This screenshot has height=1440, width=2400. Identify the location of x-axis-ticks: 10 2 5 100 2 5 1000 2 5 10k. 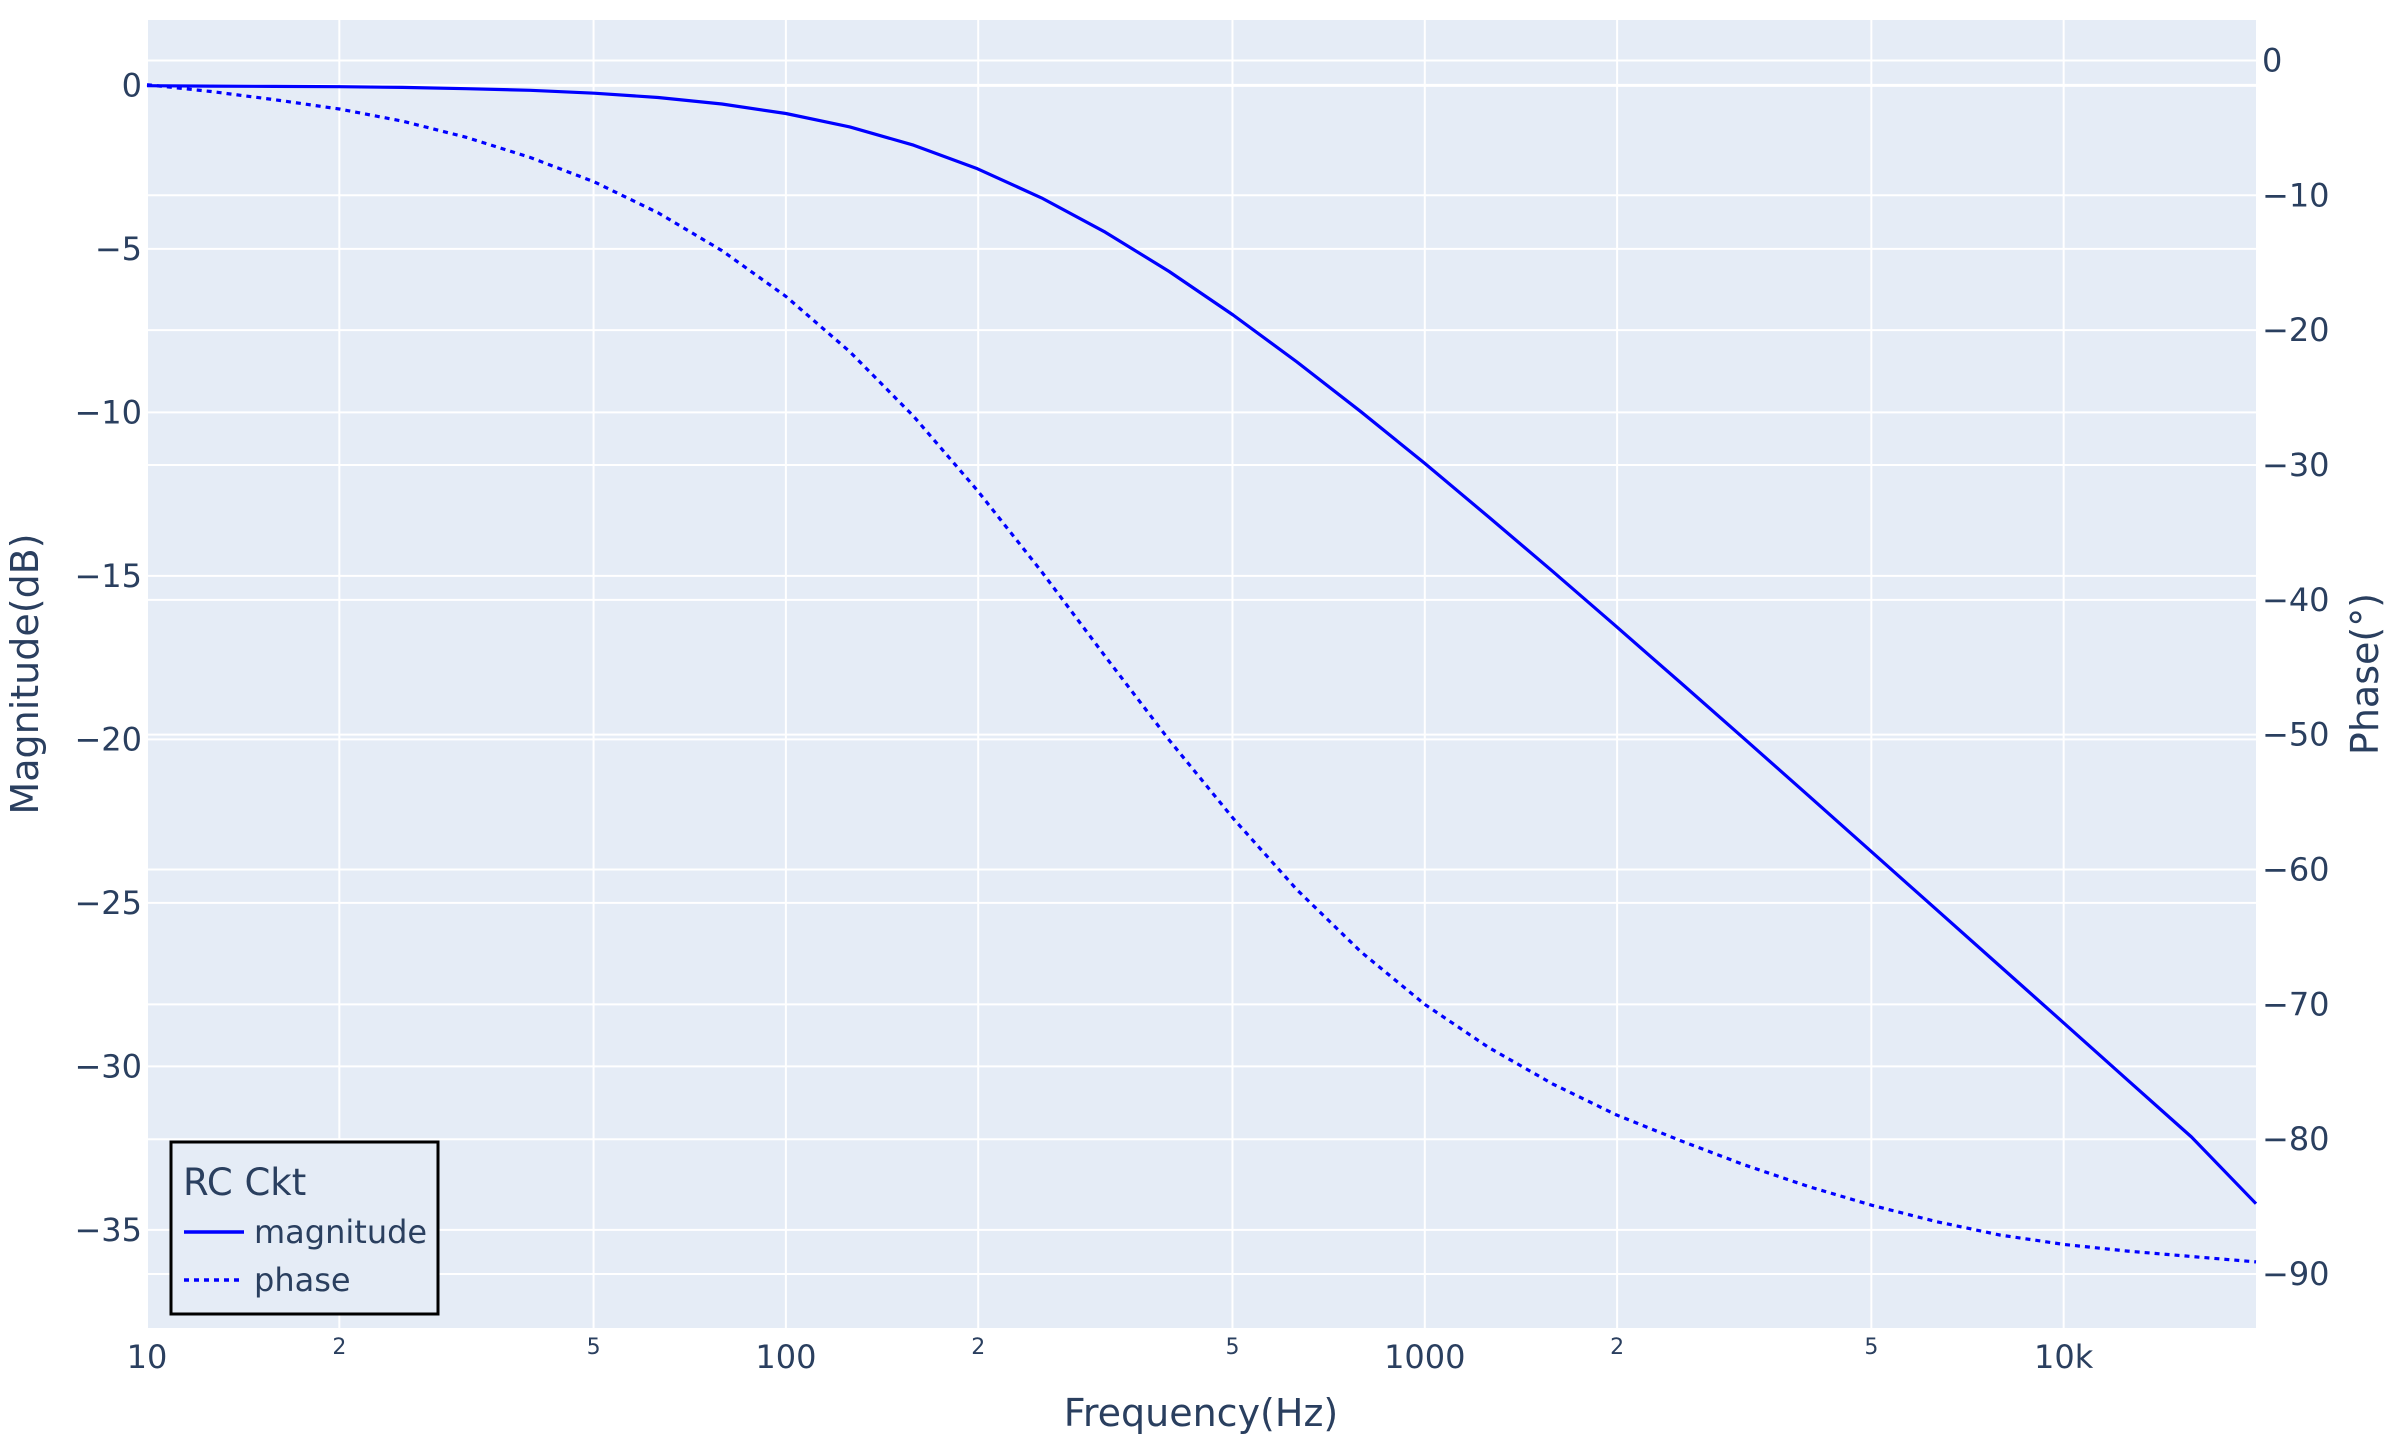
(1110, 1355).